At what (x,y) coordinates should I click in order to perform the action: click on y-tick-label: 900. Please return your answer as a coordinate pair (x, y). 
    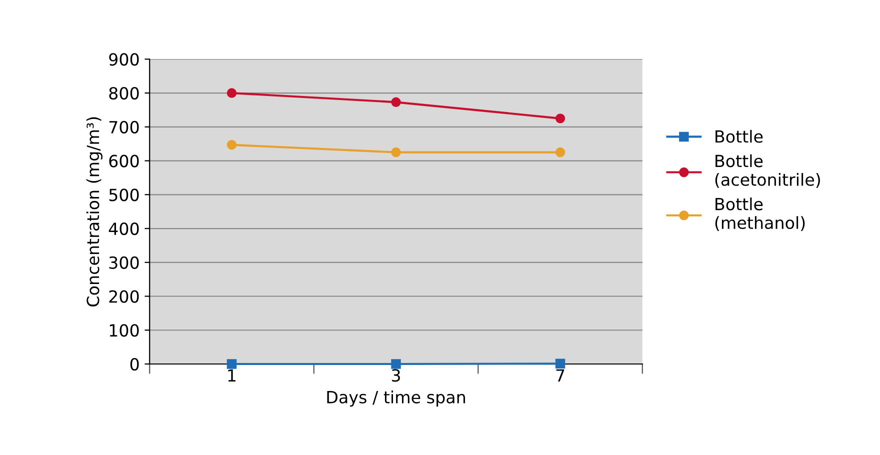
    Looking at the image, I should click on (124, 59).